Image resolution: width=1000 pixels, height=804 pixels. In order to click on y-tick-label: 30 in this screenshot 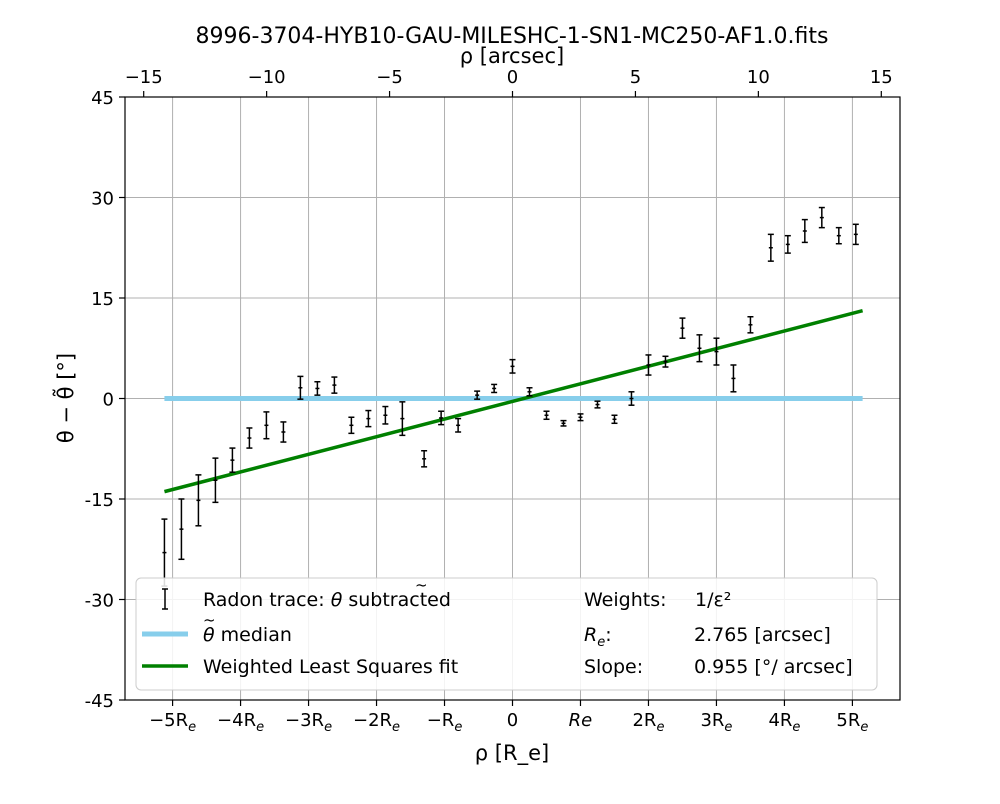, I will do `click(102, 199)`.